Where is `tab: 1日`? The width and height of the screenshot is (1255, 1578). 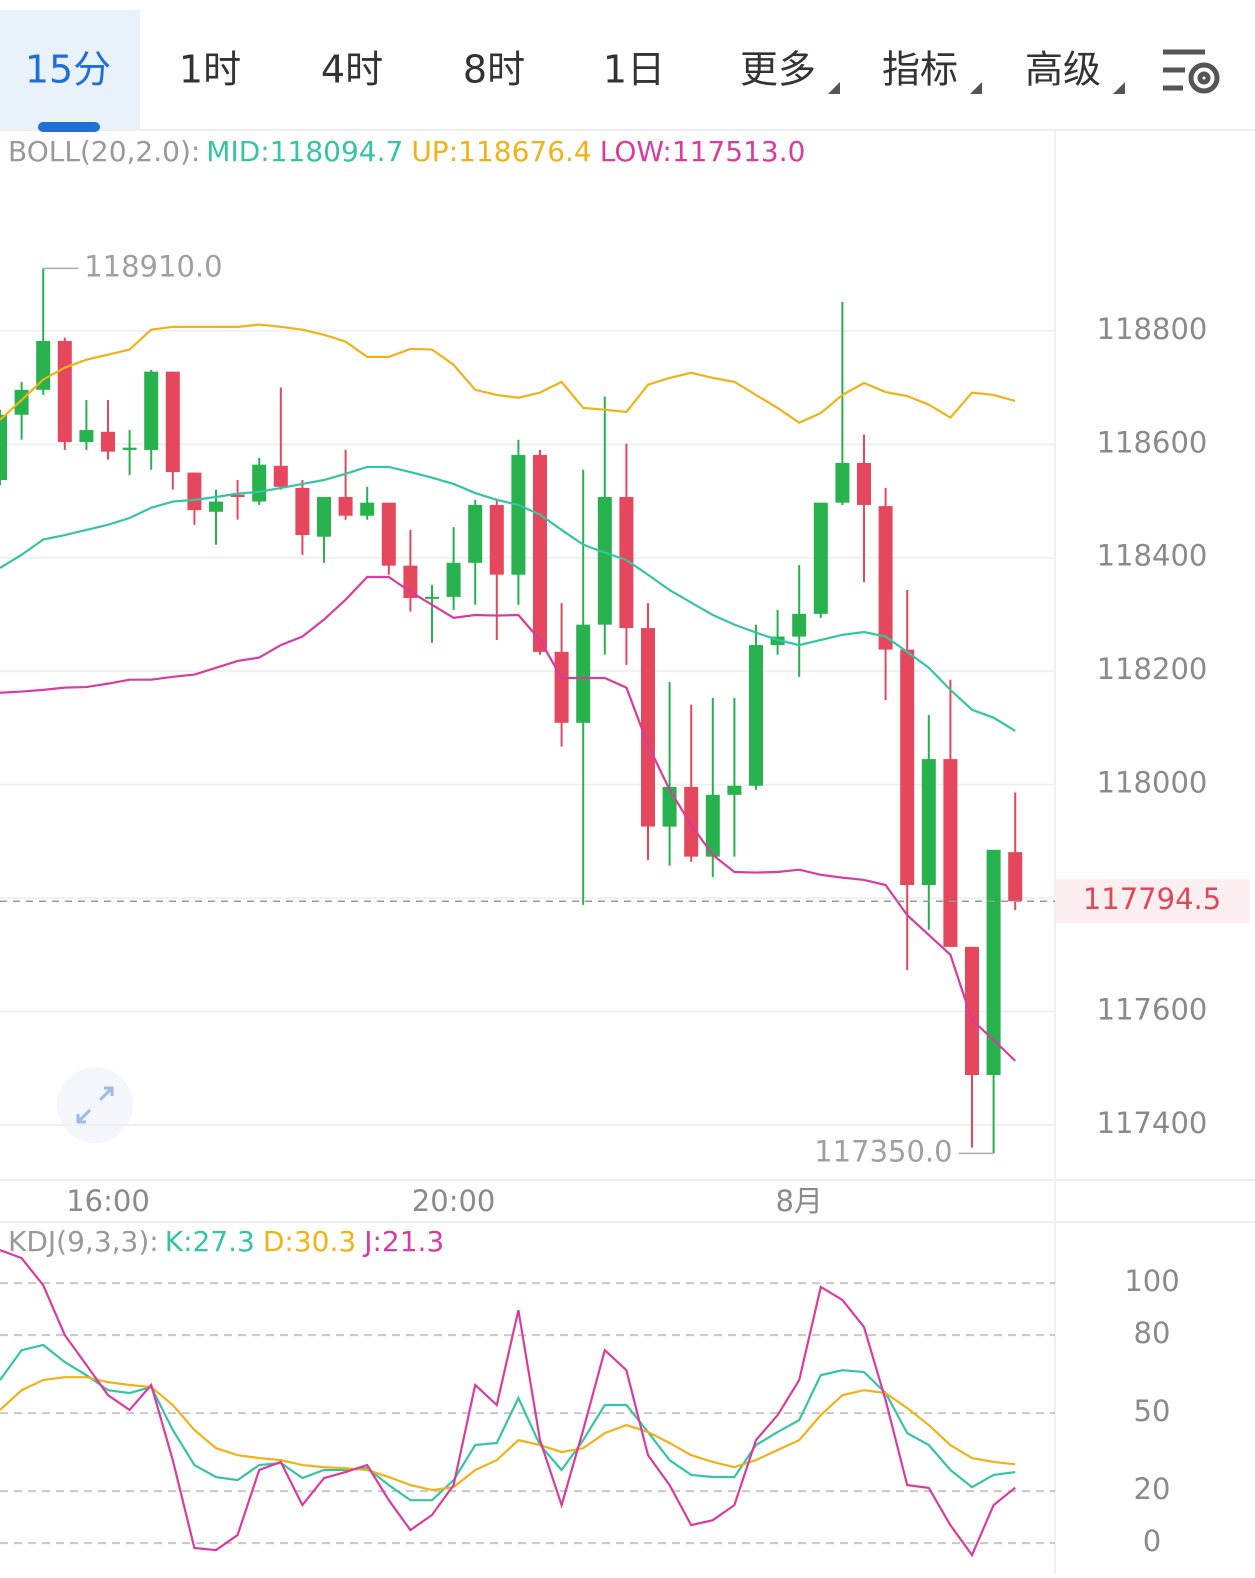
tab: 1日 is located at coordinates (634, 70).